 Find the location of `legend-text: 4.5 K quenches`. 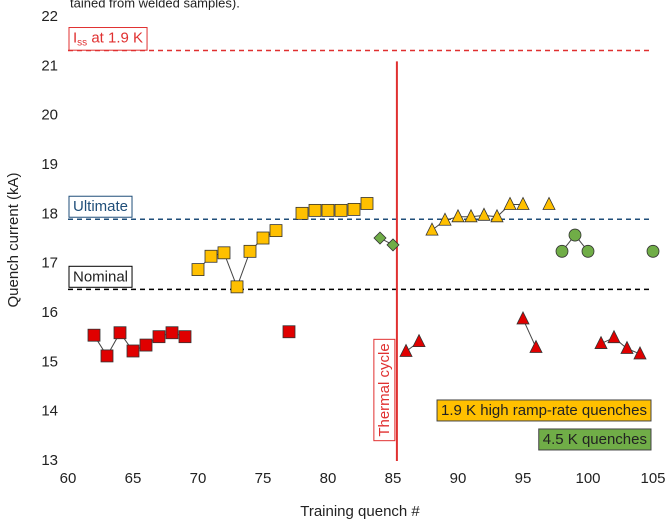

legend-text: 4.5 K quenches is located at coordinates (595, 439).